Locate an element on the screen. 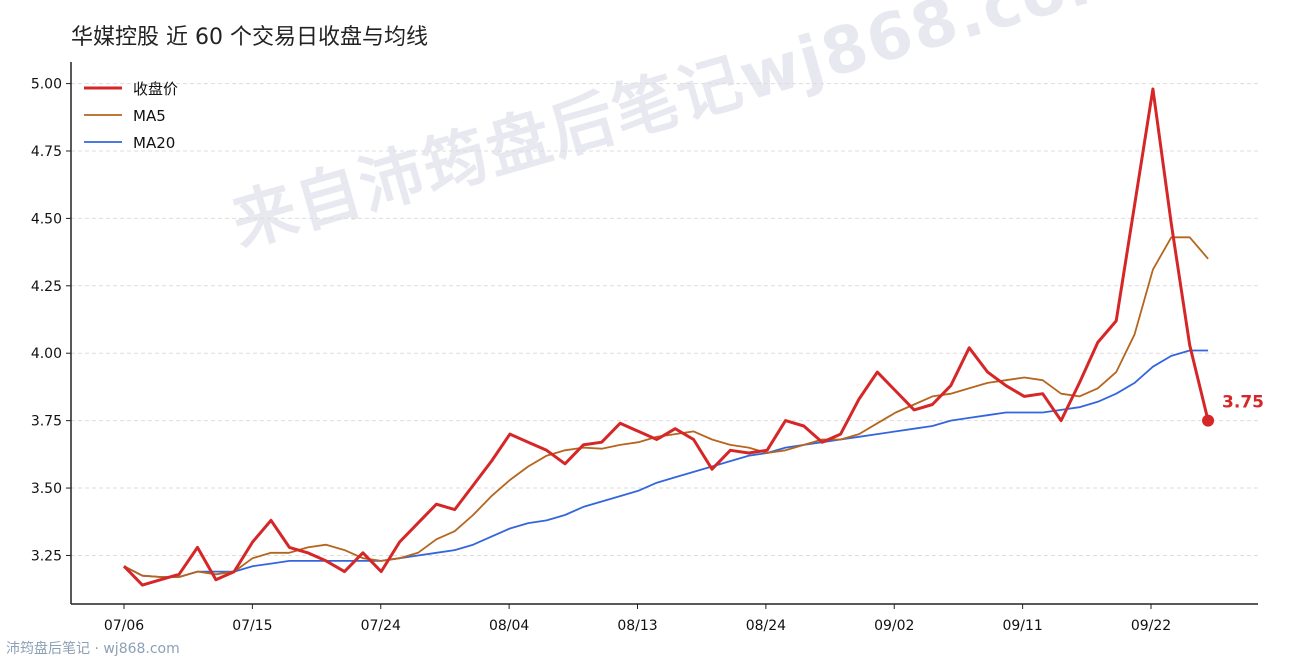 The height and width of the screenshot is (660, 1290). y-ticks: 3.25 3.50 3.75 4.00 4.25 4.50 4.75 5.00 is located at coordinates (51, 320).